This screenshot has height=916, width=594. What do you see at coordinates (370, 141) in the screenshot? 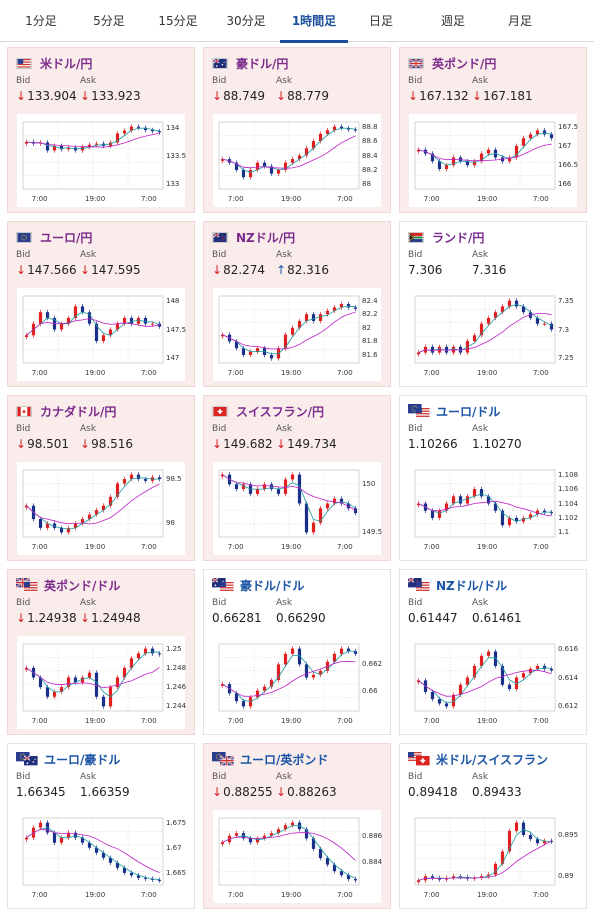
I see `y-tick-label: 88.6` at bounding box center [370, 141].